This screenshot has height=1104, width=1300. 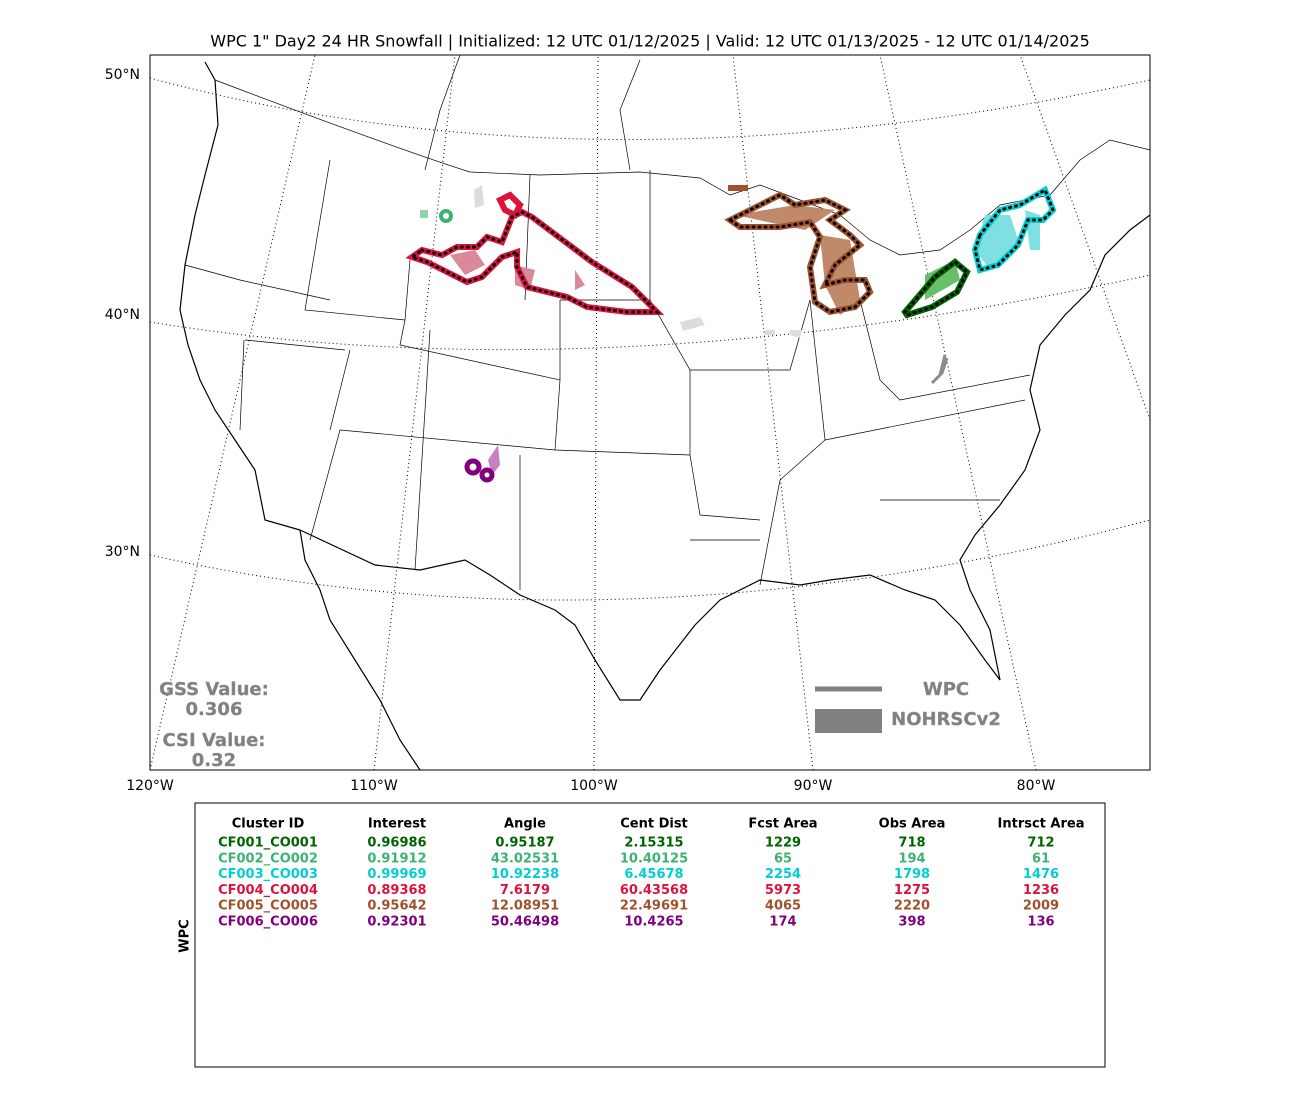 I want to click on table-cell: CF002_CO002, so click(x=268, y=858).